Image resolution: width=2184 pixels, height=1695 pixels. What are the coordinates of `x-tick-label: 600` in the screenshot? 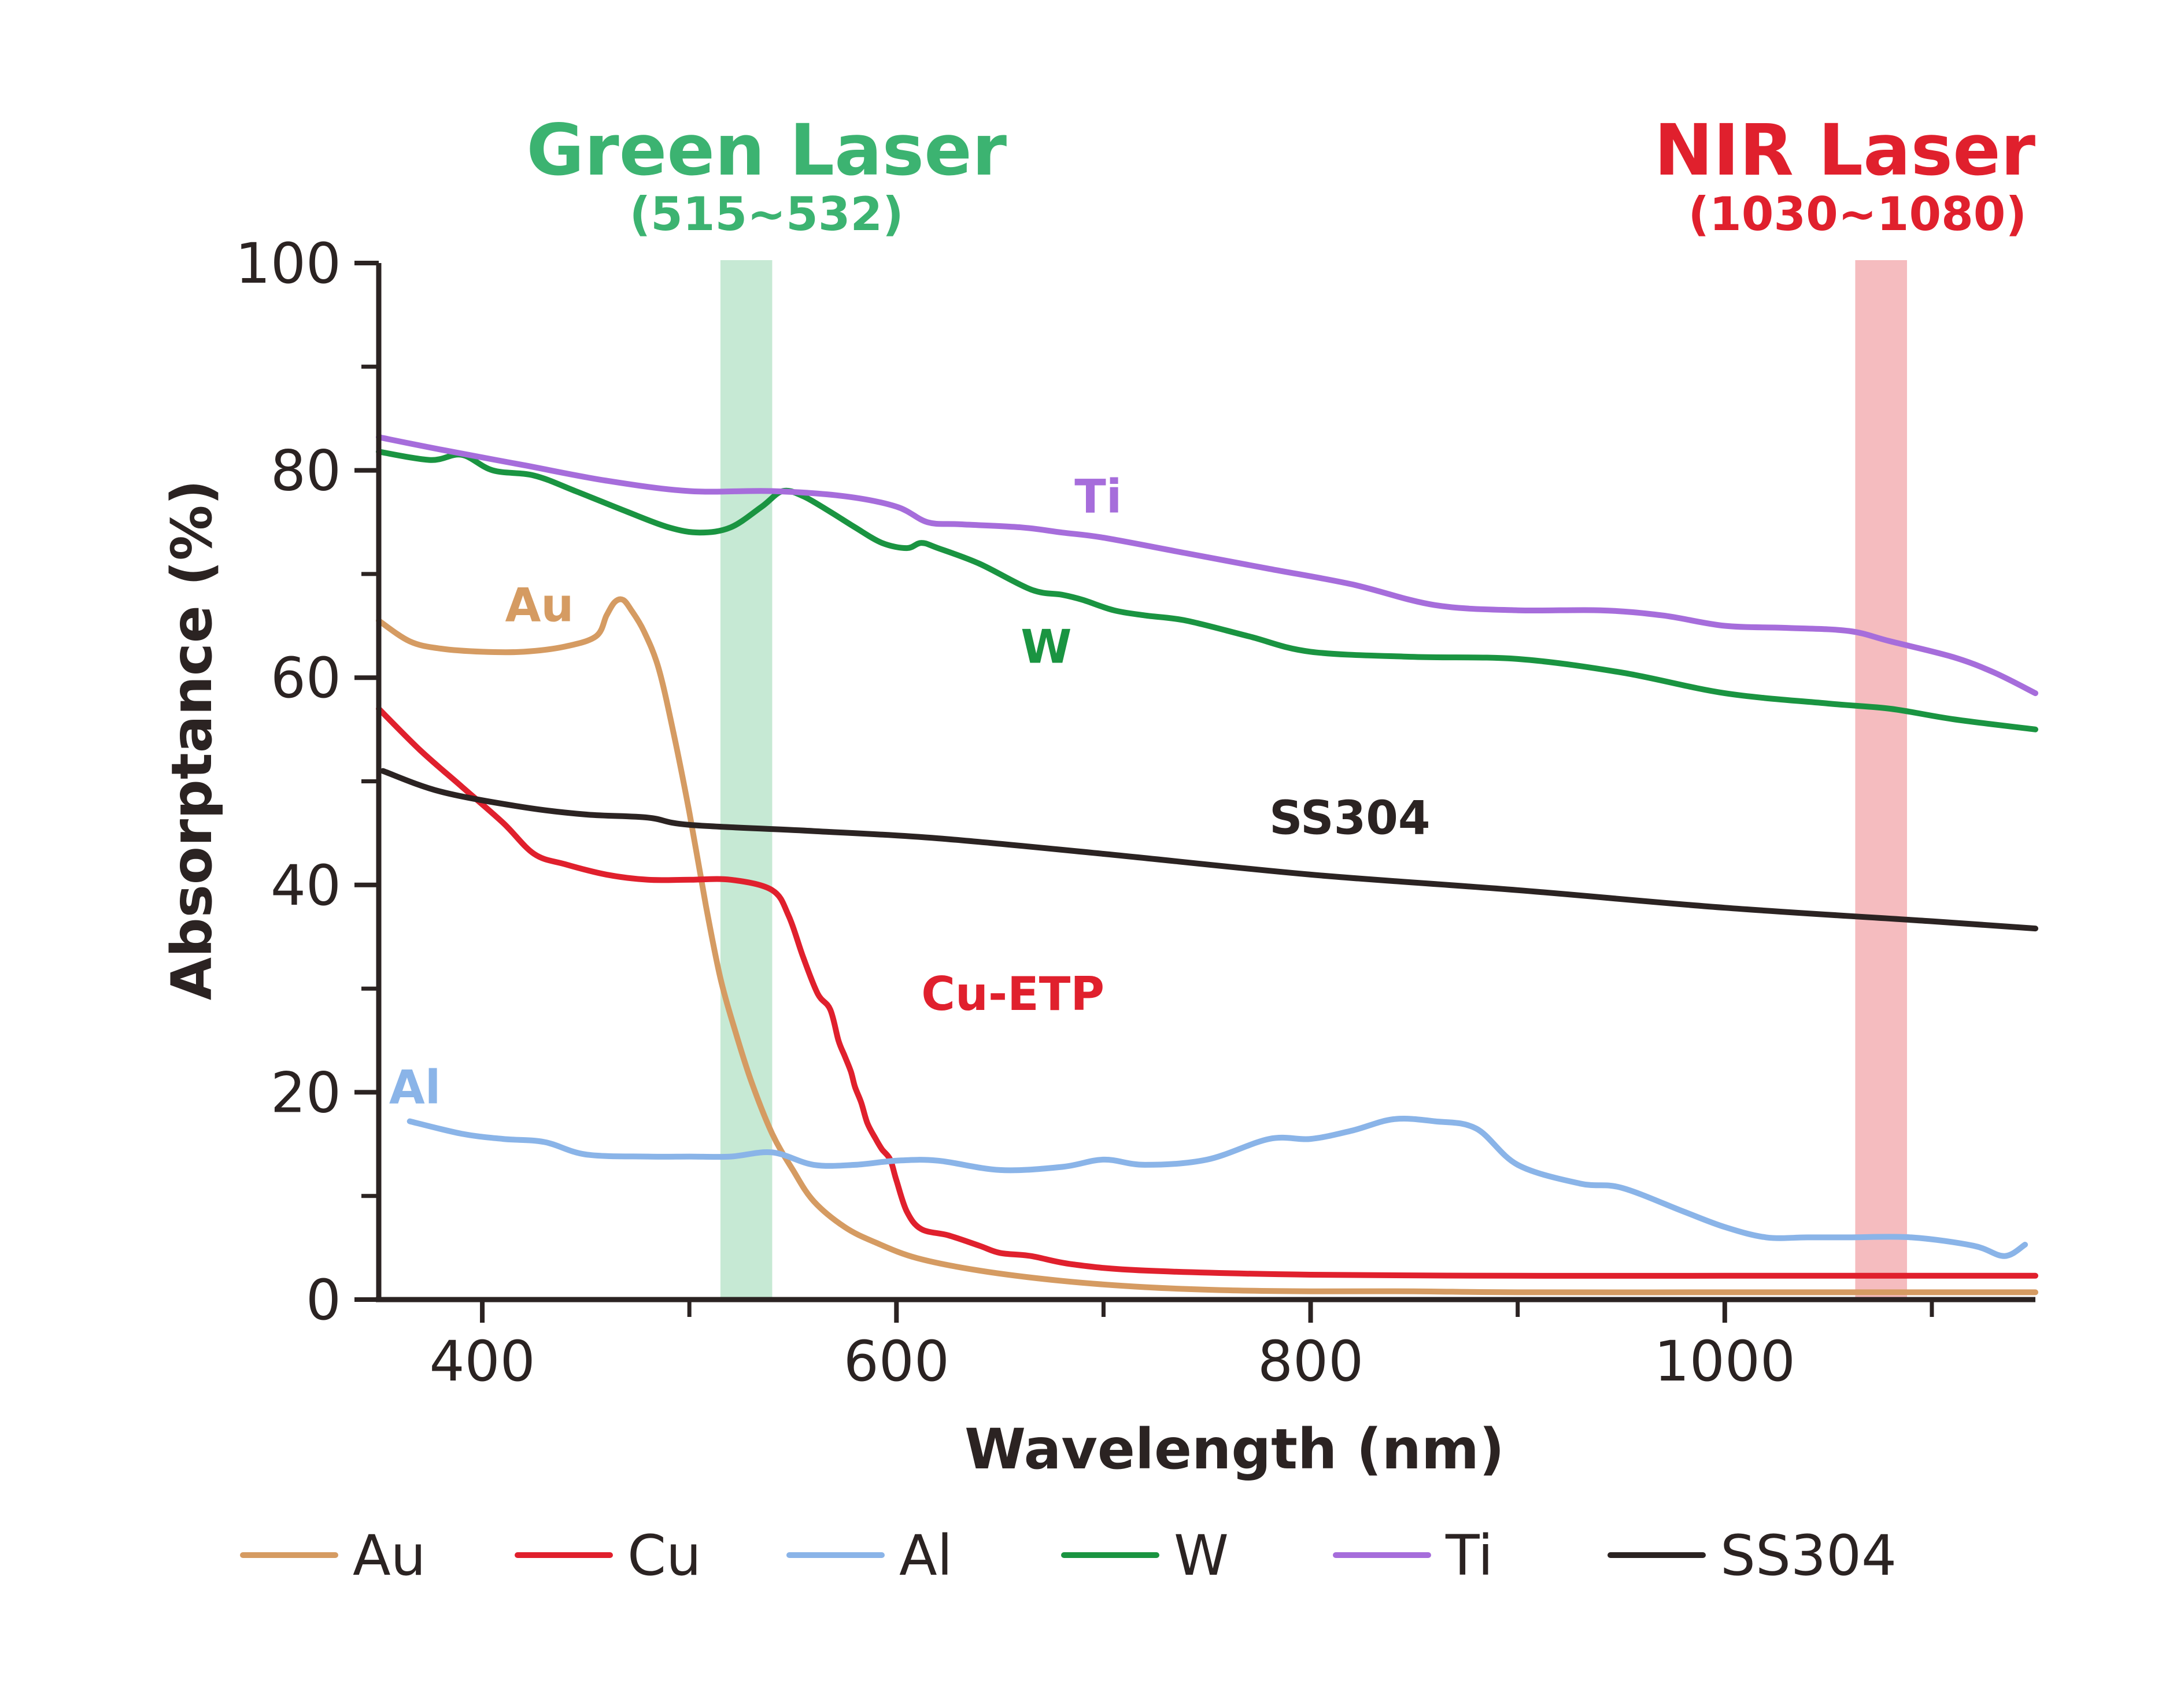 It's located at (896, 1362).